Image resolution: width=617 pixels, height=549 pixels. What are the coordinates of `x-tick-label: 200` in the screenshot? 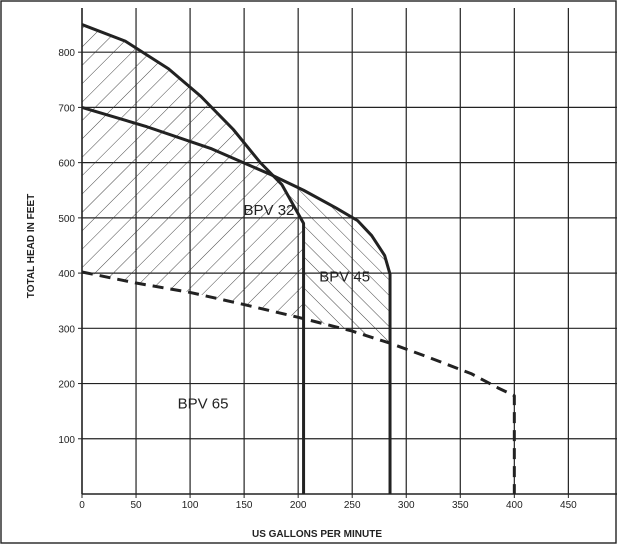 It's located at (298, 505).